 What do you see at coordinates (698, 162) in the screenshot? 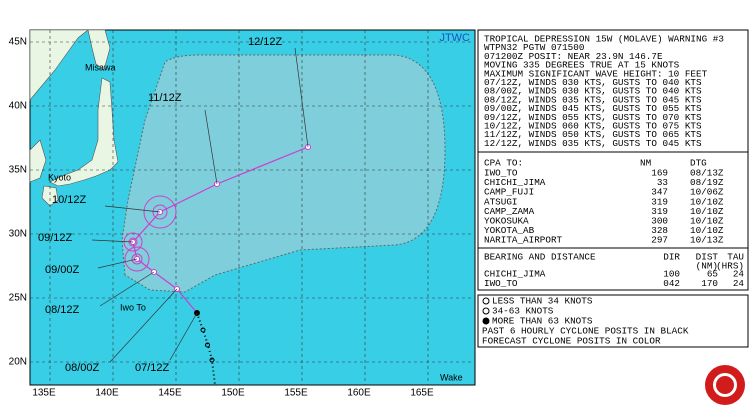
I see `cpa-header: DTG` at bounding box center [698, 162].